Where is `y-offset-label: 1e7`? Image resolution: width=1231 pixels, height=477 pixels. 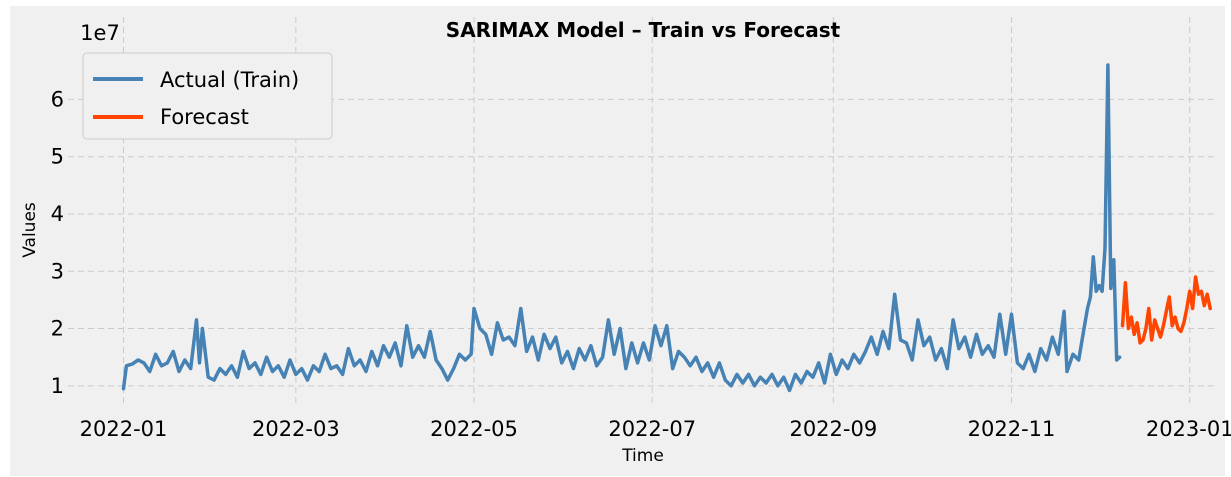 y-offset-label: 1e7 is located at coordinates (100, 33).